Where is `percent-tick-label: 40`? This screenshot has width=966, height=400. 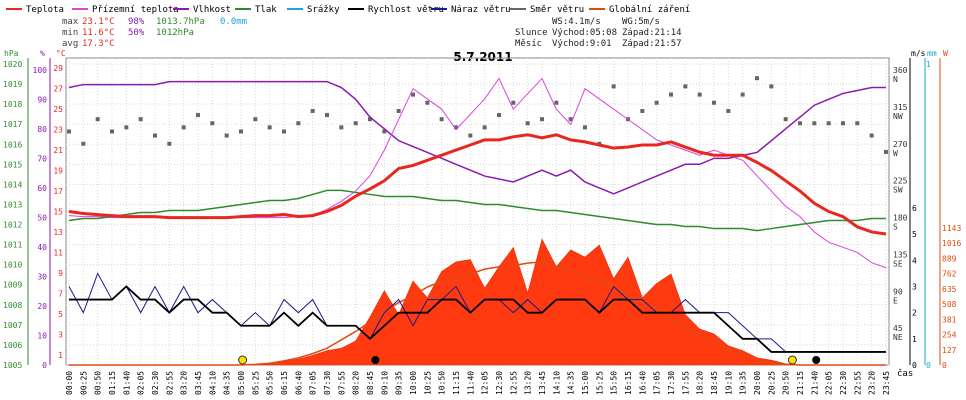
percent-tick-label: 40 is located at coordinates (42, 247).